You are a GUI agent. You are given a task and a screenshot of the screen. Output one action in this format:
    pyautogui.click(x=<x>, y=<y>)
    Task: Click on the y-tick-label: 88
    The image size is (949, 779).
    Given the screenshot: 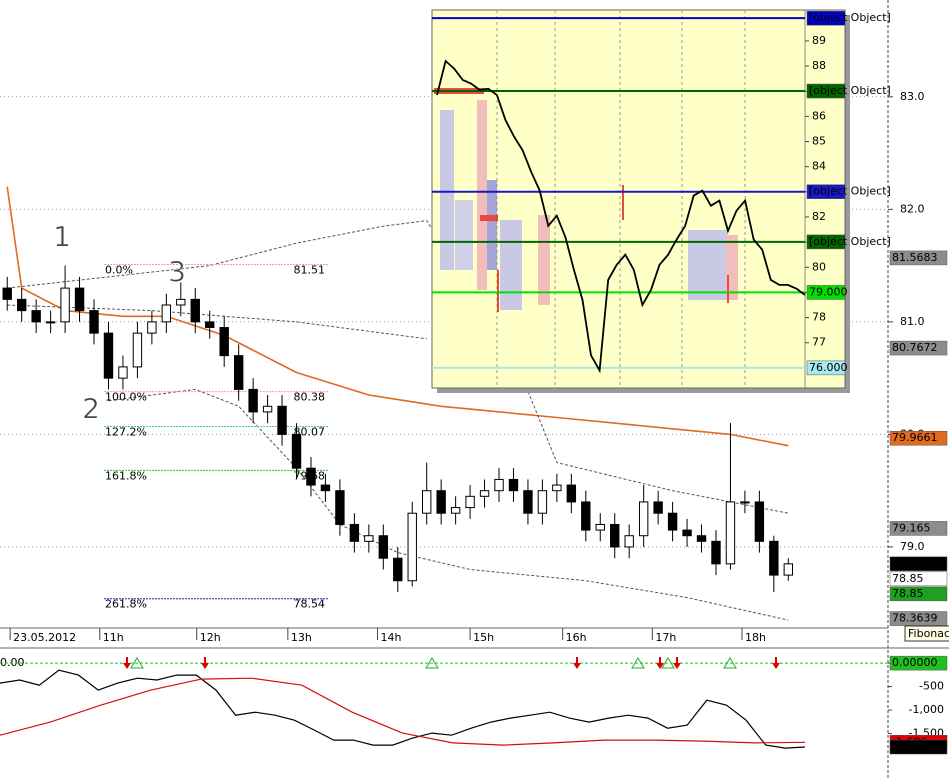 What is the action you would take?
    pyautogui.click(x=819, y=65)
    